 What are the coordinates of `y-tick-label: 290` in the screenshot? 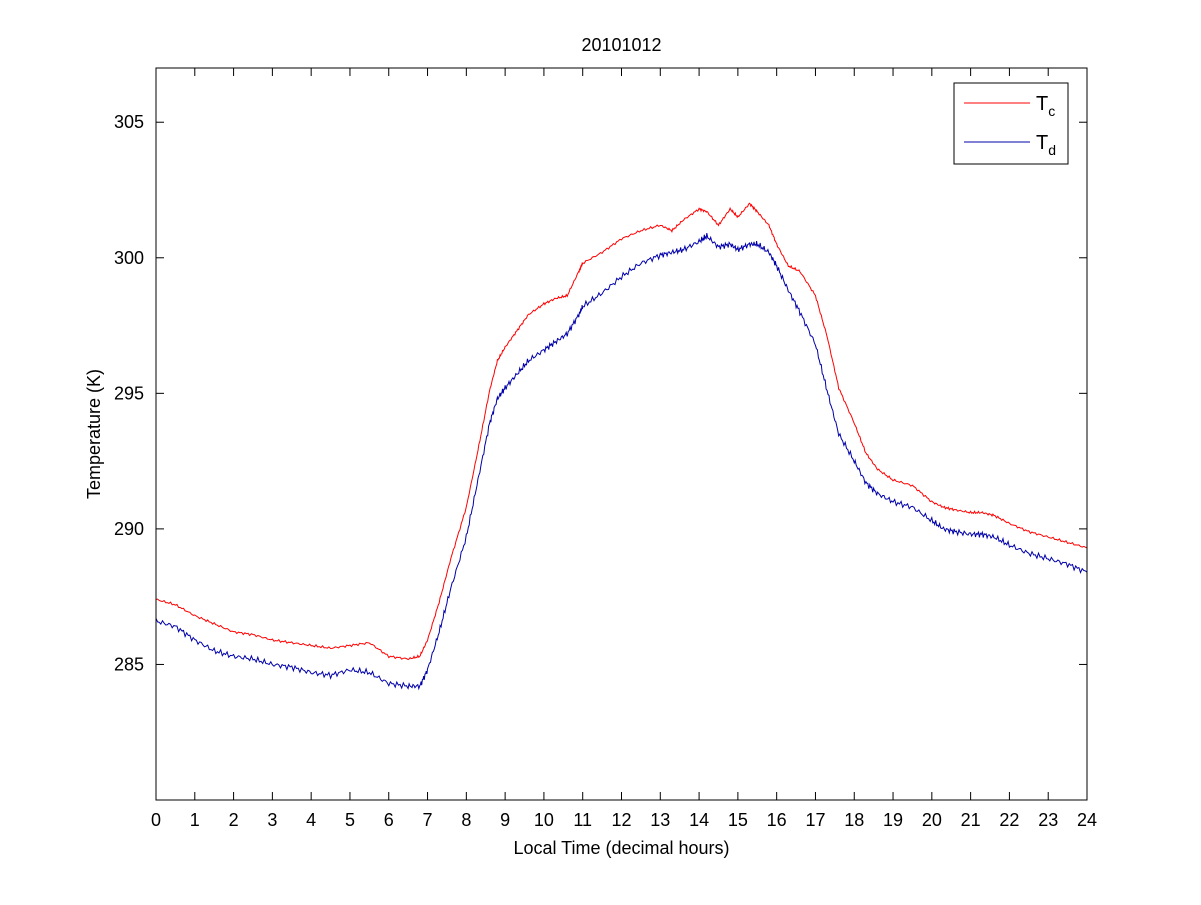 It's located at (129, 529).